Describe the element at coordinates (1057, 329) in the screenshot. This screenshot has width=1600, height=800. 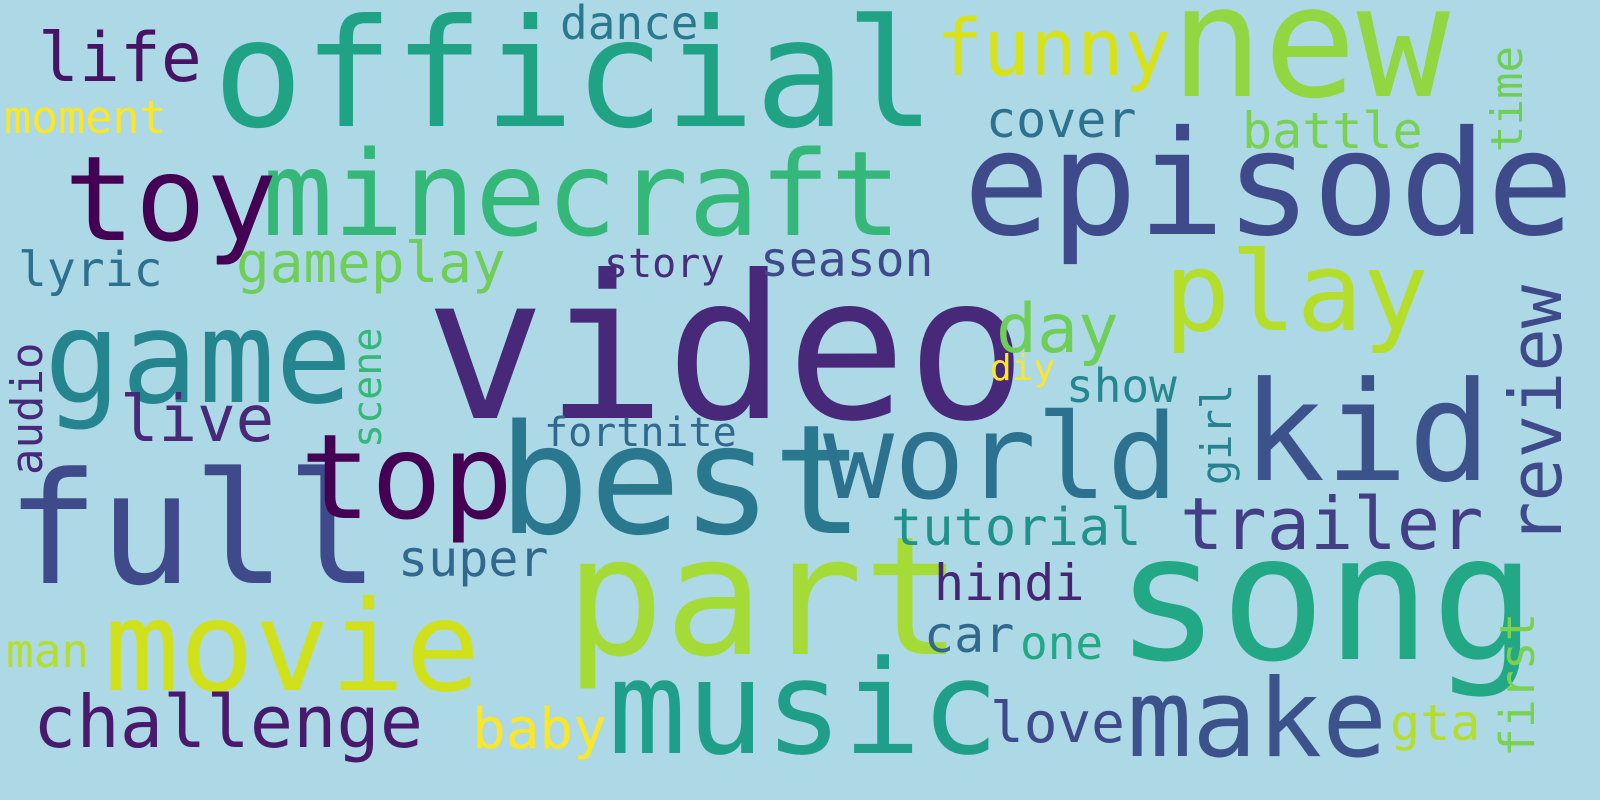
I see `word-day: day` at that location.